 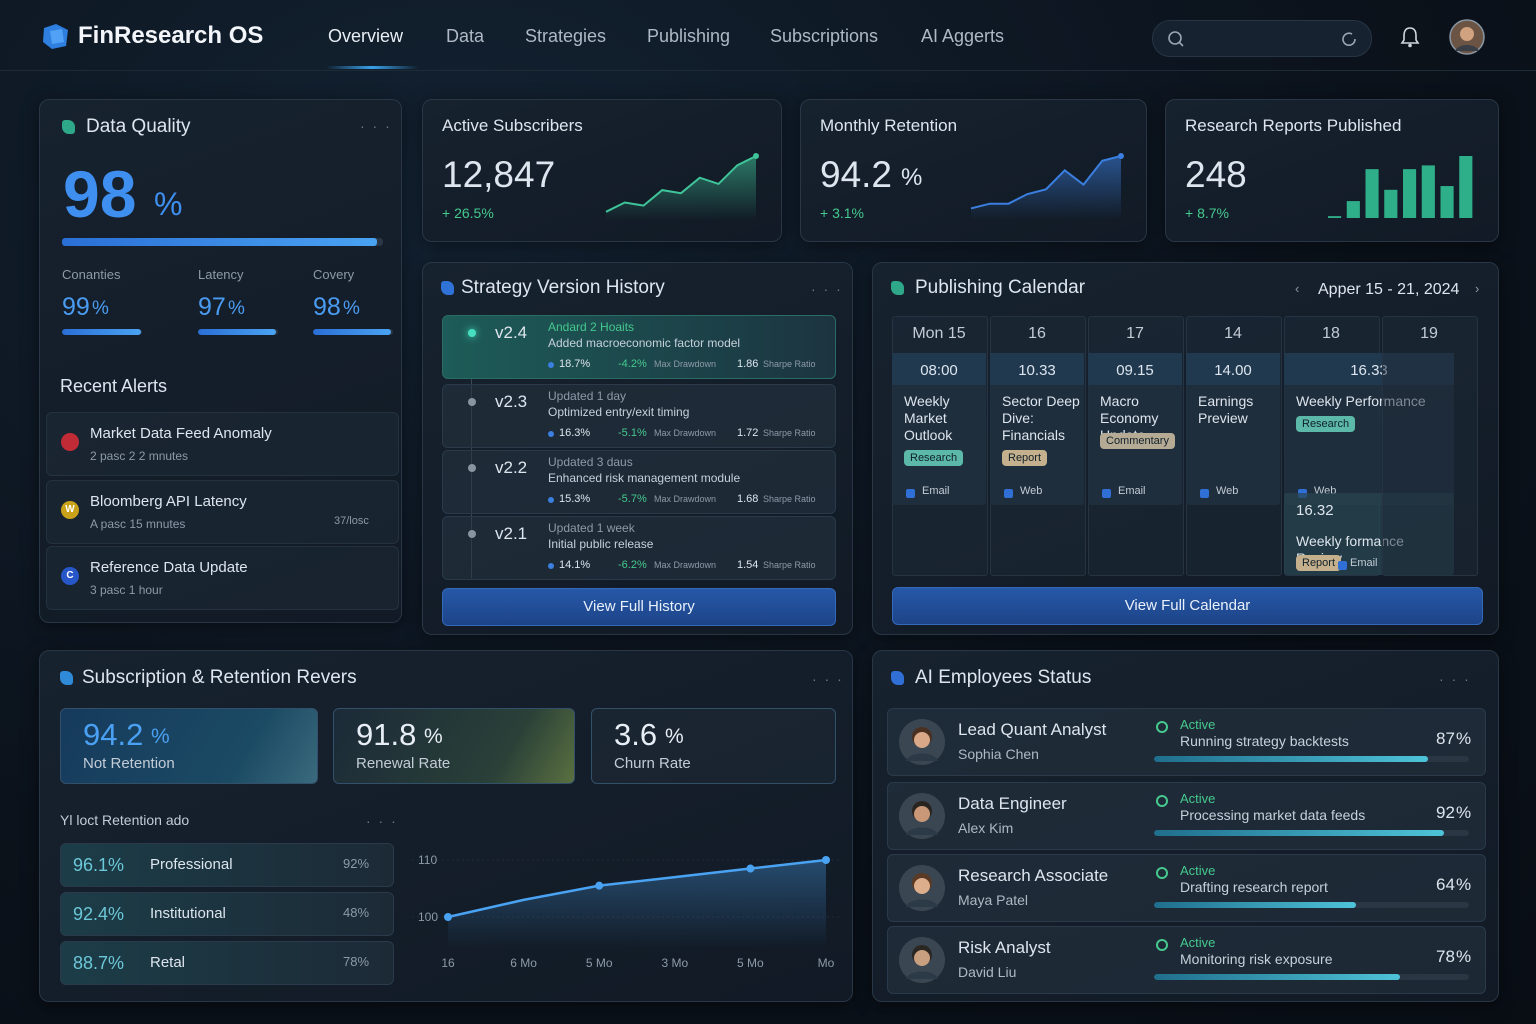 I want to click on row-value: 92.4%, so click(x=99, y=914).